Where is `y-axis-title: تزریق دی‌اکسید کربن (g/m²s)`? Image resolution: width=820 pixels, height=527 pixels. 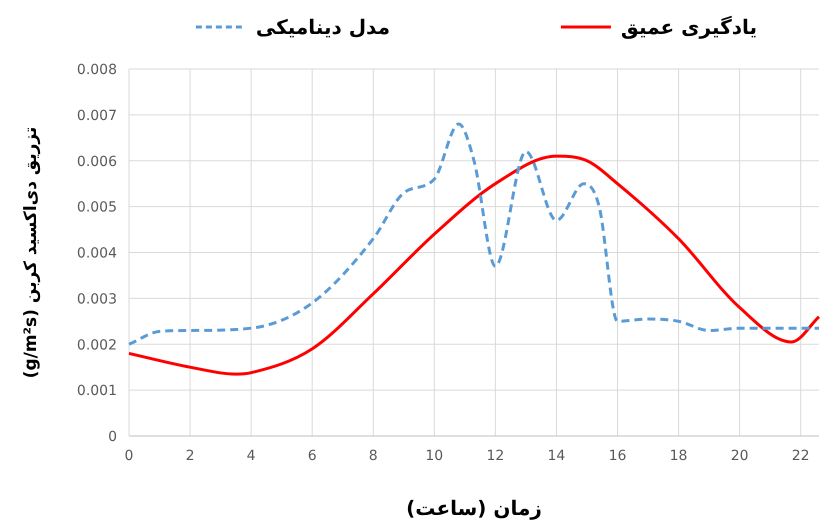
y-axis-title: تزریق دی‌اکسید کربن (g/m²s) is located at coordinates (31, 252).